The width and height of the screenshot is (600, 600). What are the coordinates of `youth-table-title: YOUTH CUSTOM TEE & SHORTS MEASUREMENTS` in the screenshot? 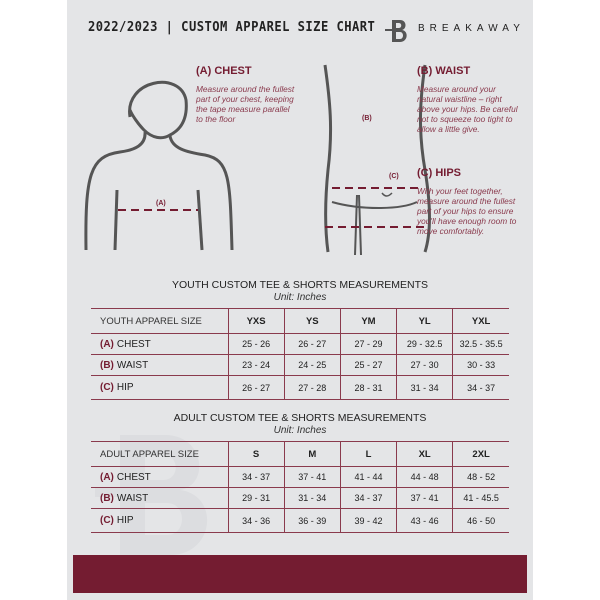 It's located at (300, 285).